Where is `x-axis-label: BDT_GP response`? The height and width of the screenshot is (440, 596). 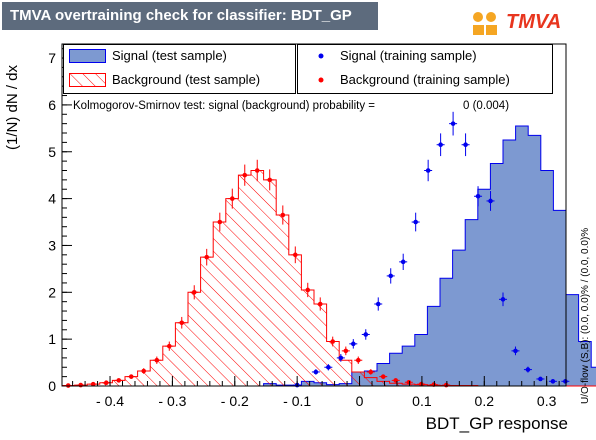 x-axis-label: BDT_GP response is located at coordinates (496, 423).